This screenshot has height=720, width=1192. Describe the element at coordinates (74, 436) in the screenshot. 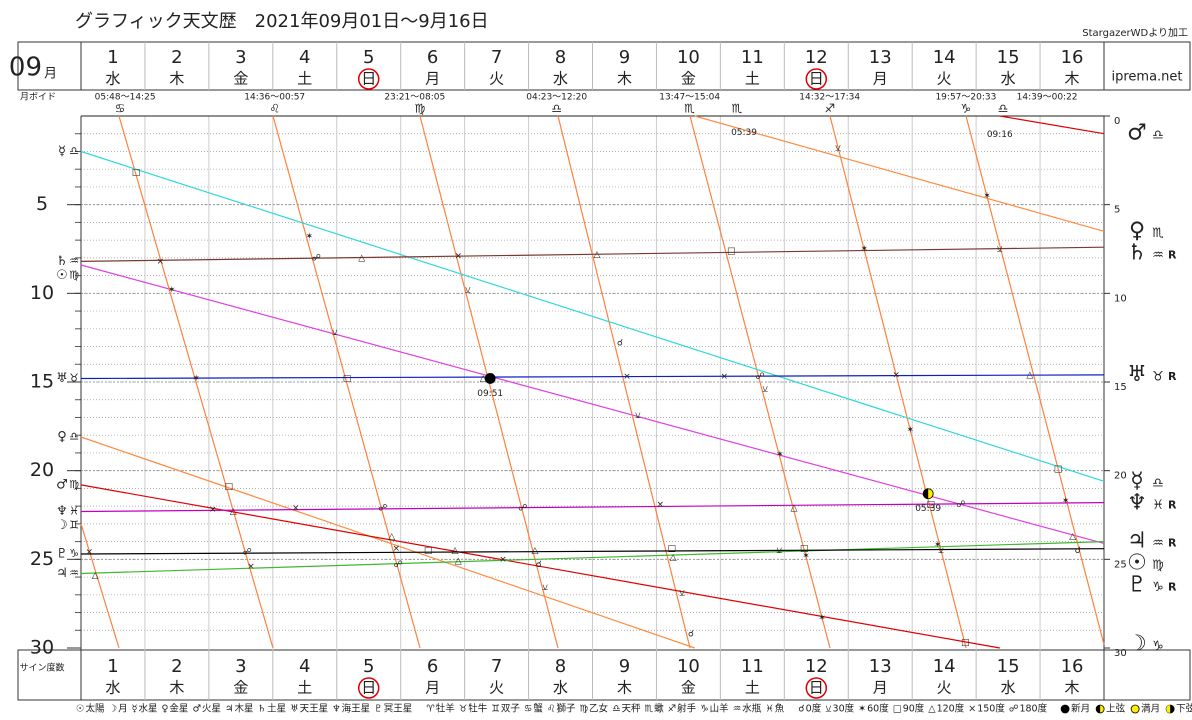

I see `left-planet-sign: ♎` at that location.